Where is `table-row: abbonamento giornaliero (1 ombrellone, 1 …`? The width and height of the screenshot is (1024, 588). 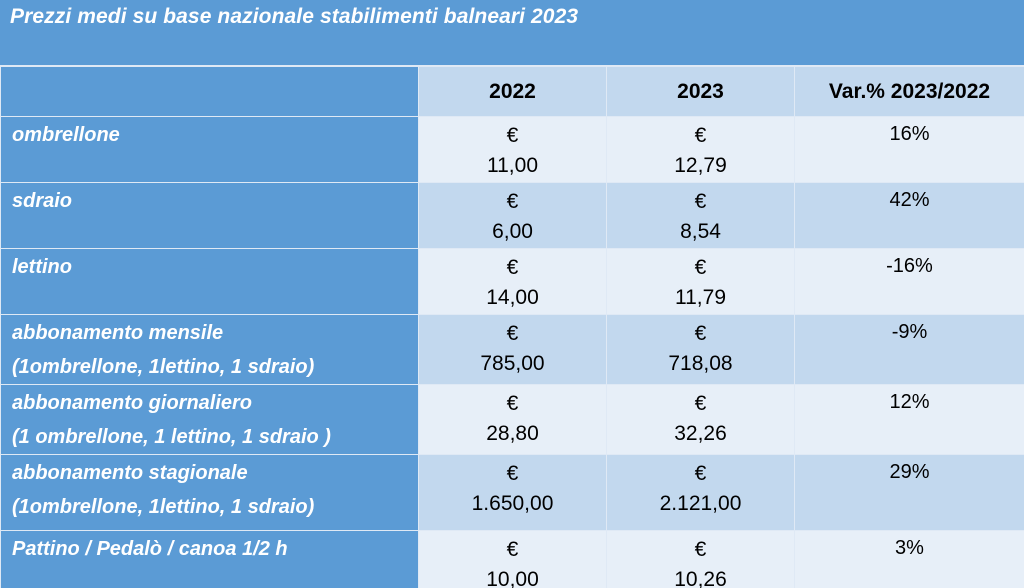 table-row: abbonamento giornaliero (1 ombrellone, 1 … is located at coordinates (512, 419).